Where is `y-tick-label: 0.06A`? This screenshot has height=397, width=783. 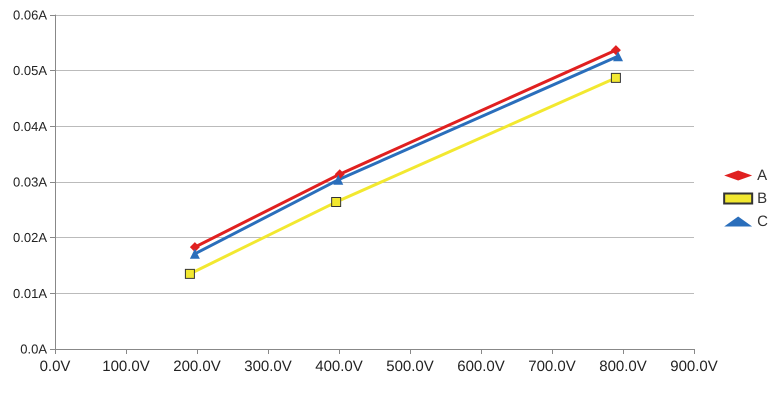 y-tick-label: 0.06A is located at coordinates (30, 15).